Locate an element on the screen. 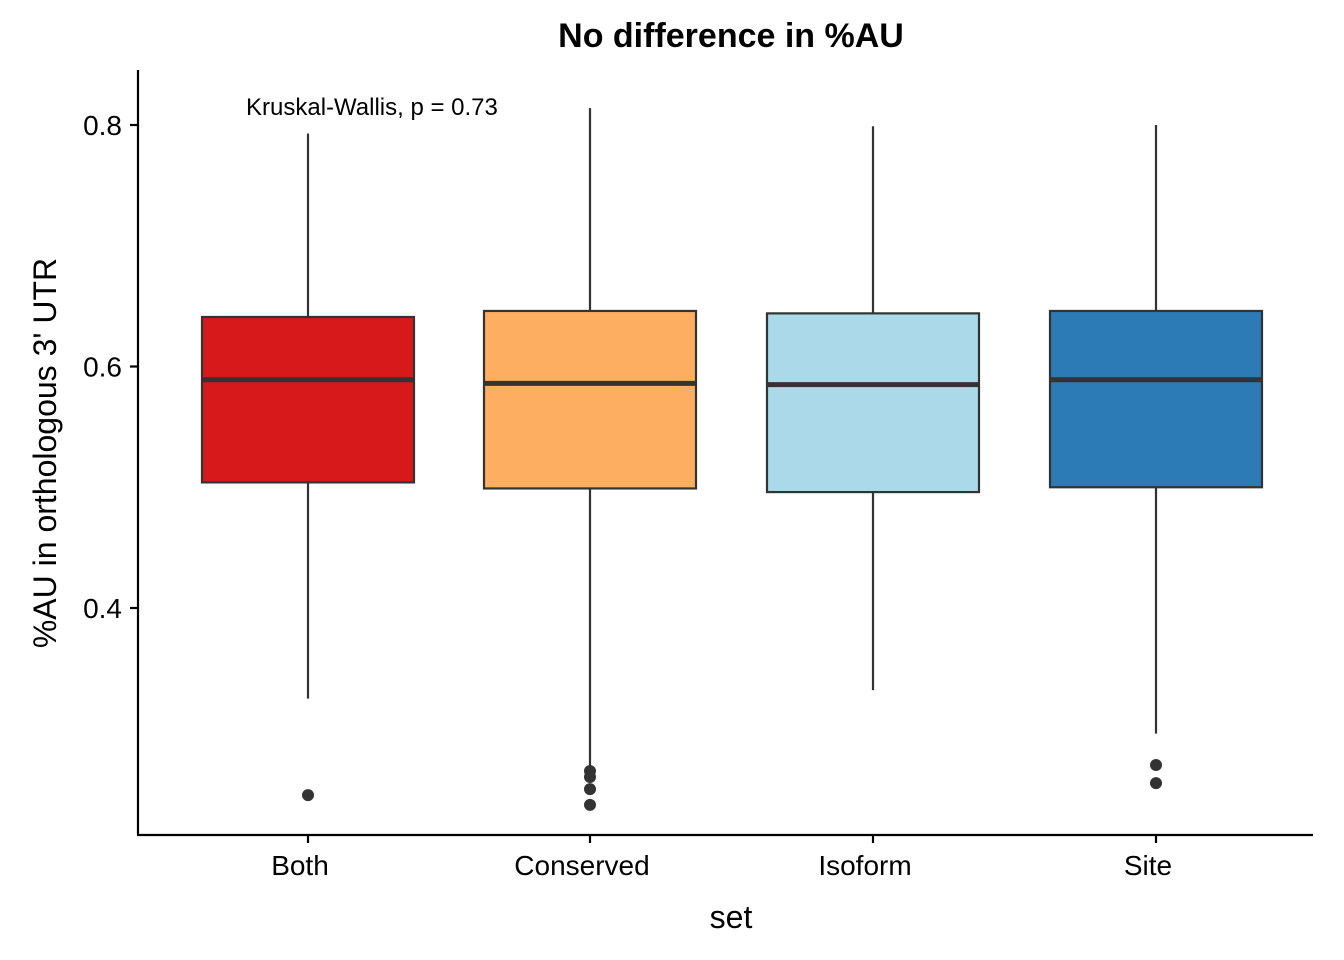 The height and width of the screenshot is (960, 1344). x-tick-label: Both is located at coordinates (300, 865).